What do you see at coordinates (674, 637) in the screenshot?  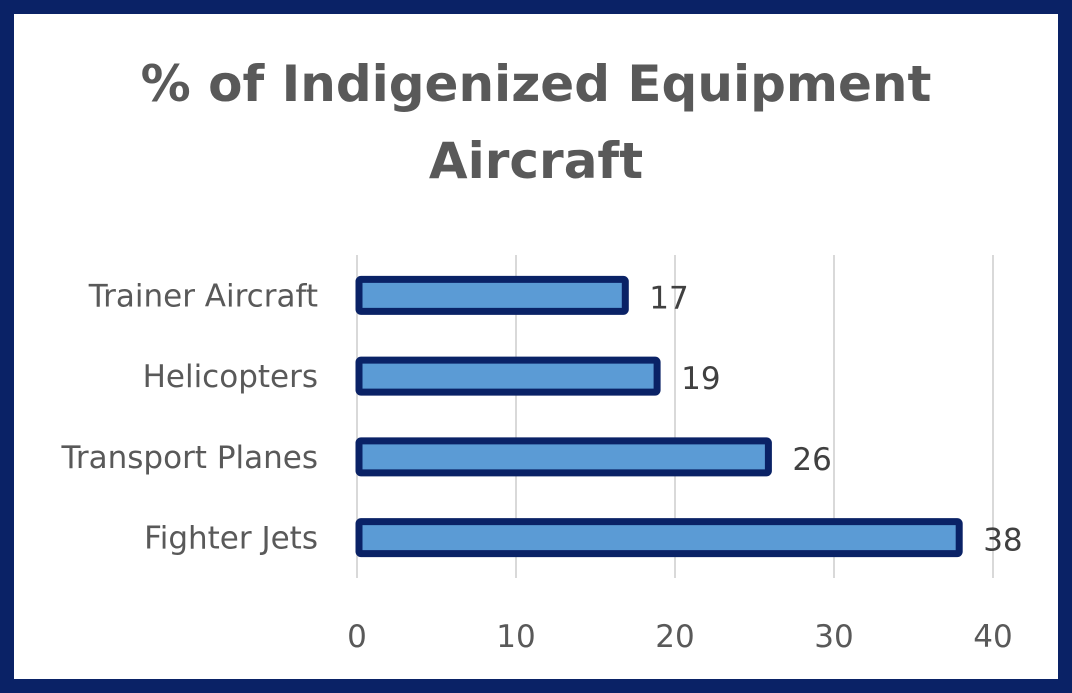 I see `x-tick-label-20: 20` at bounding box center [674, 637].